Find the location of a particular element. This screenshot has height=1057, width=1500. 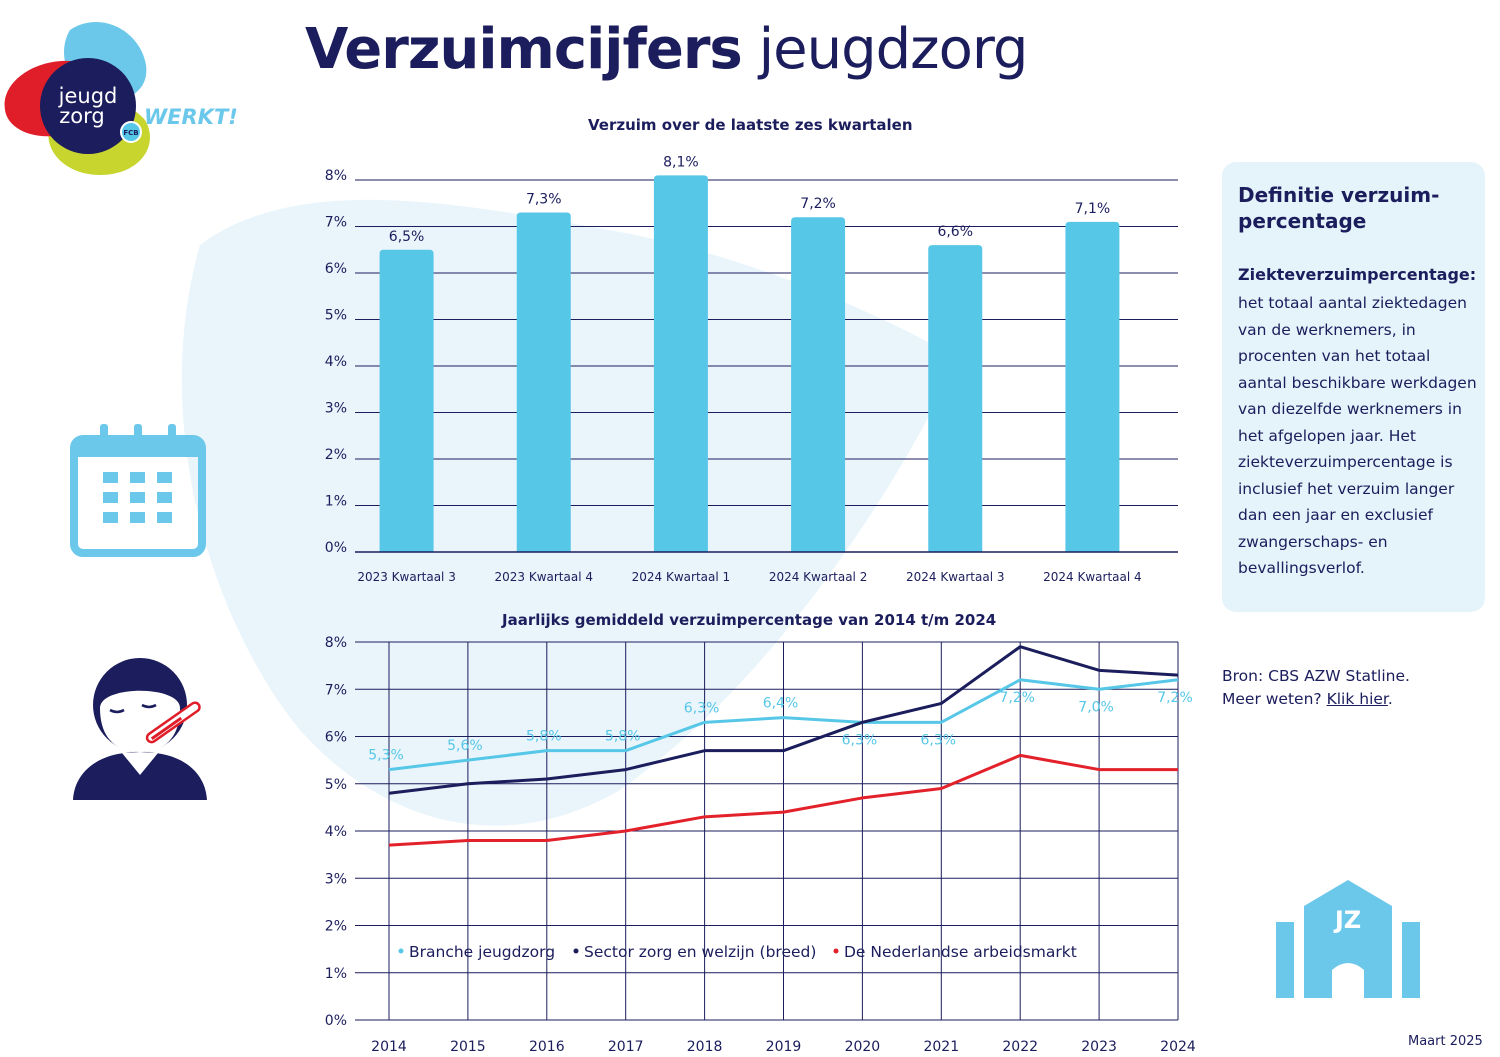

bar-y-tick-label: 1% is located at coordinates (336, 502).